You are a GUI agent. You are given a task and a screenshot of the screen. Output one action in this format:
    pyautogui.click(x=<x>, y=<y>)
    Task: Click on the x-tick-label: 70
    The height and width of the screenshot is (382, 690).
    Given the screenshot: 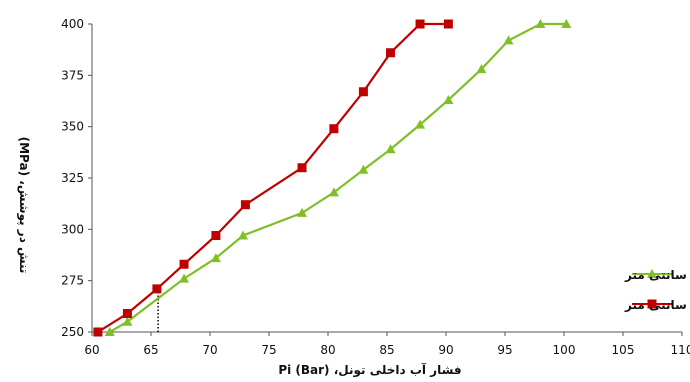 What is the action you would take?
    pyautogui.click(x=209, y=350)
    